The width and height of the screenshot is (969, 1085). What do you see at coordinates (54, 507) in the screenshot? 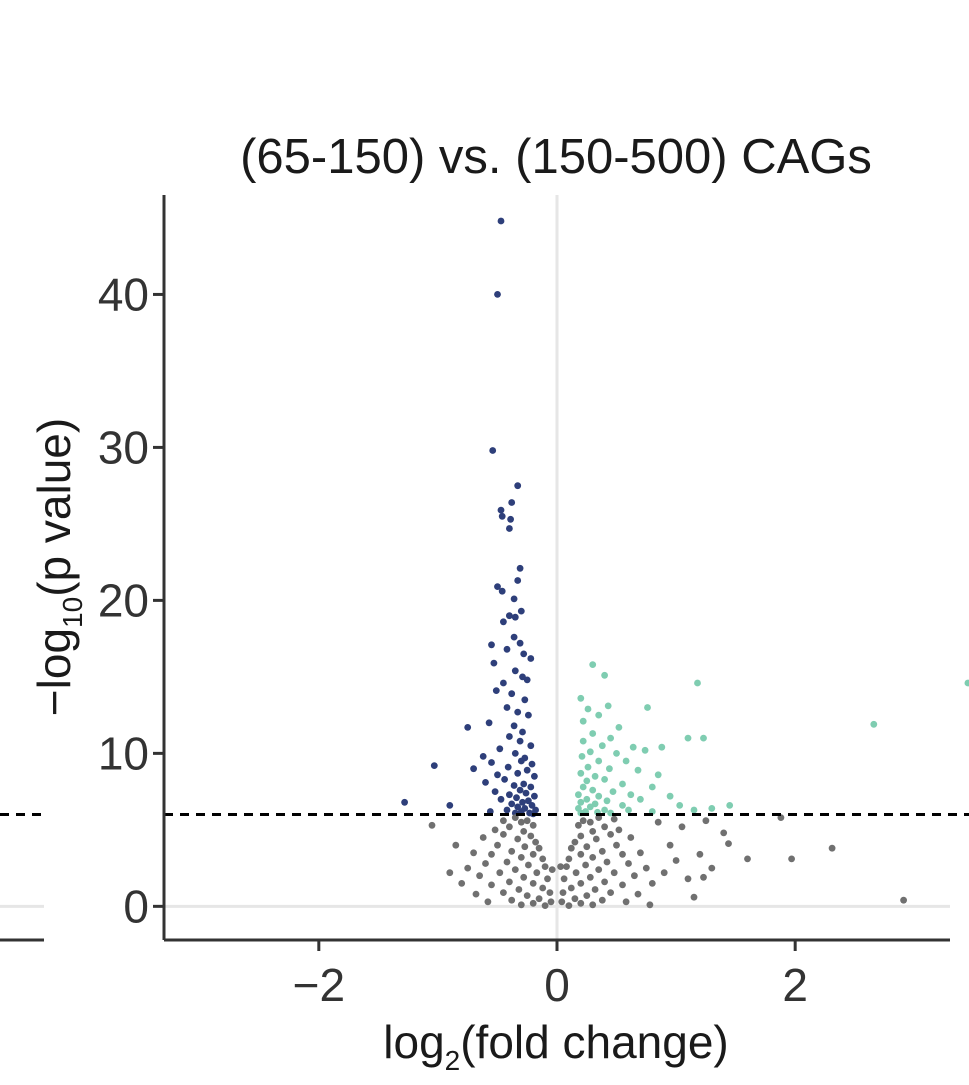
I see `y-axis-title-suffix: (p value)` at bounding box center [54, 507].